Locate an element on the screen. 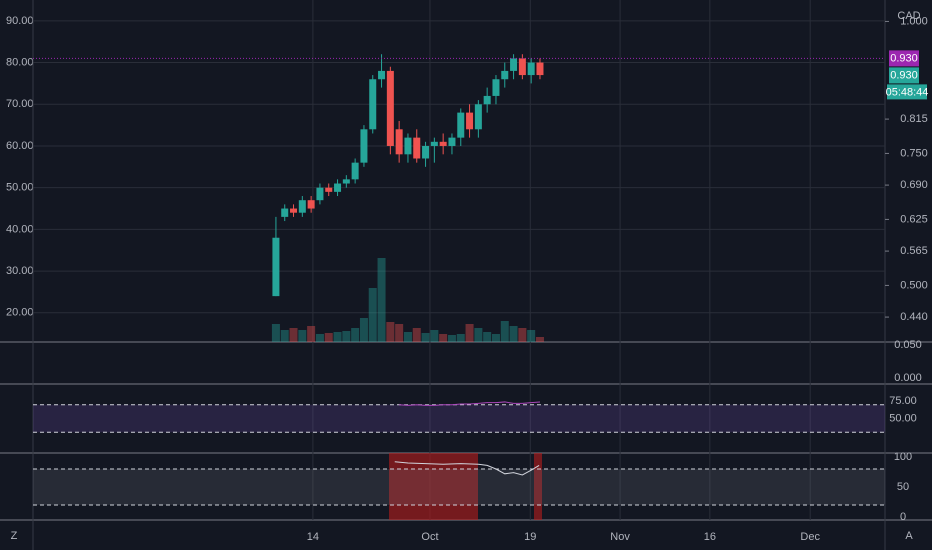 The image size is (932, 550). rsi-band is located at coordinates (459, 418).